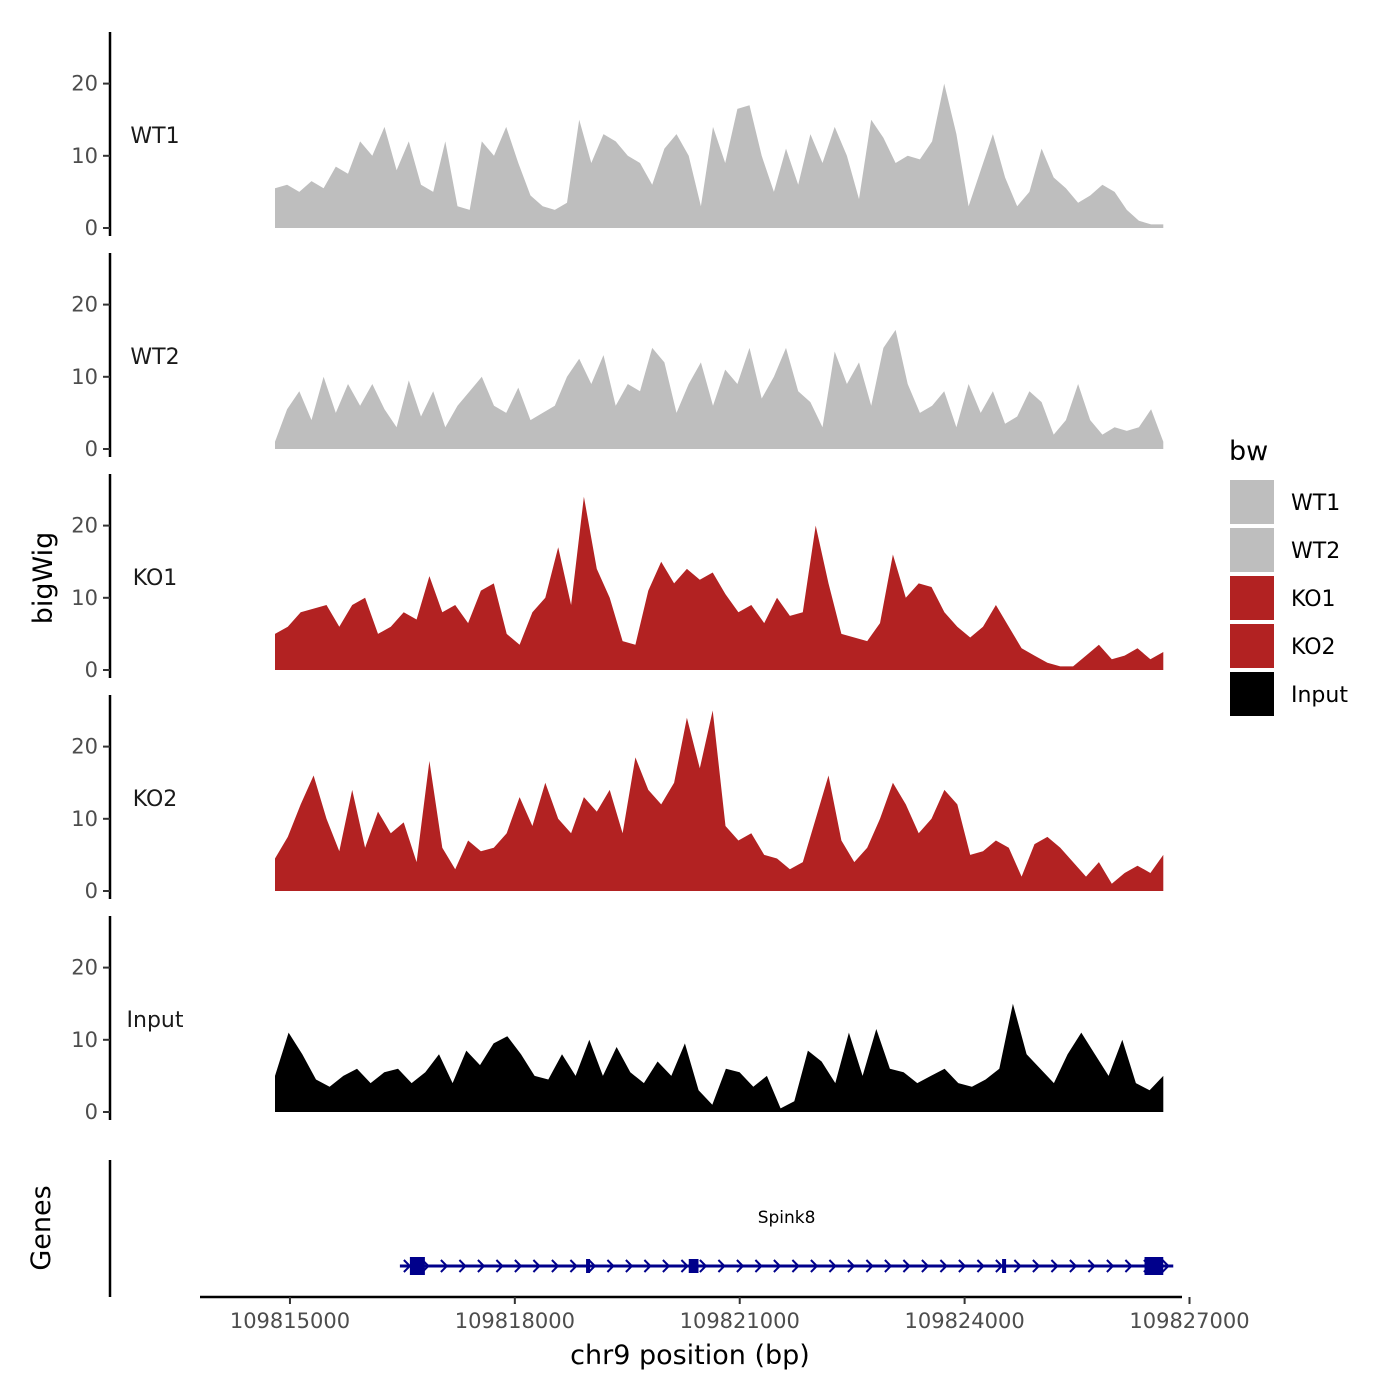 Image resolution: width=1400 pixels, height=1400 pixels. Describe the element at coordinates (719, 800) in the screenshot. I see `coverage-area-ko2` at that location.